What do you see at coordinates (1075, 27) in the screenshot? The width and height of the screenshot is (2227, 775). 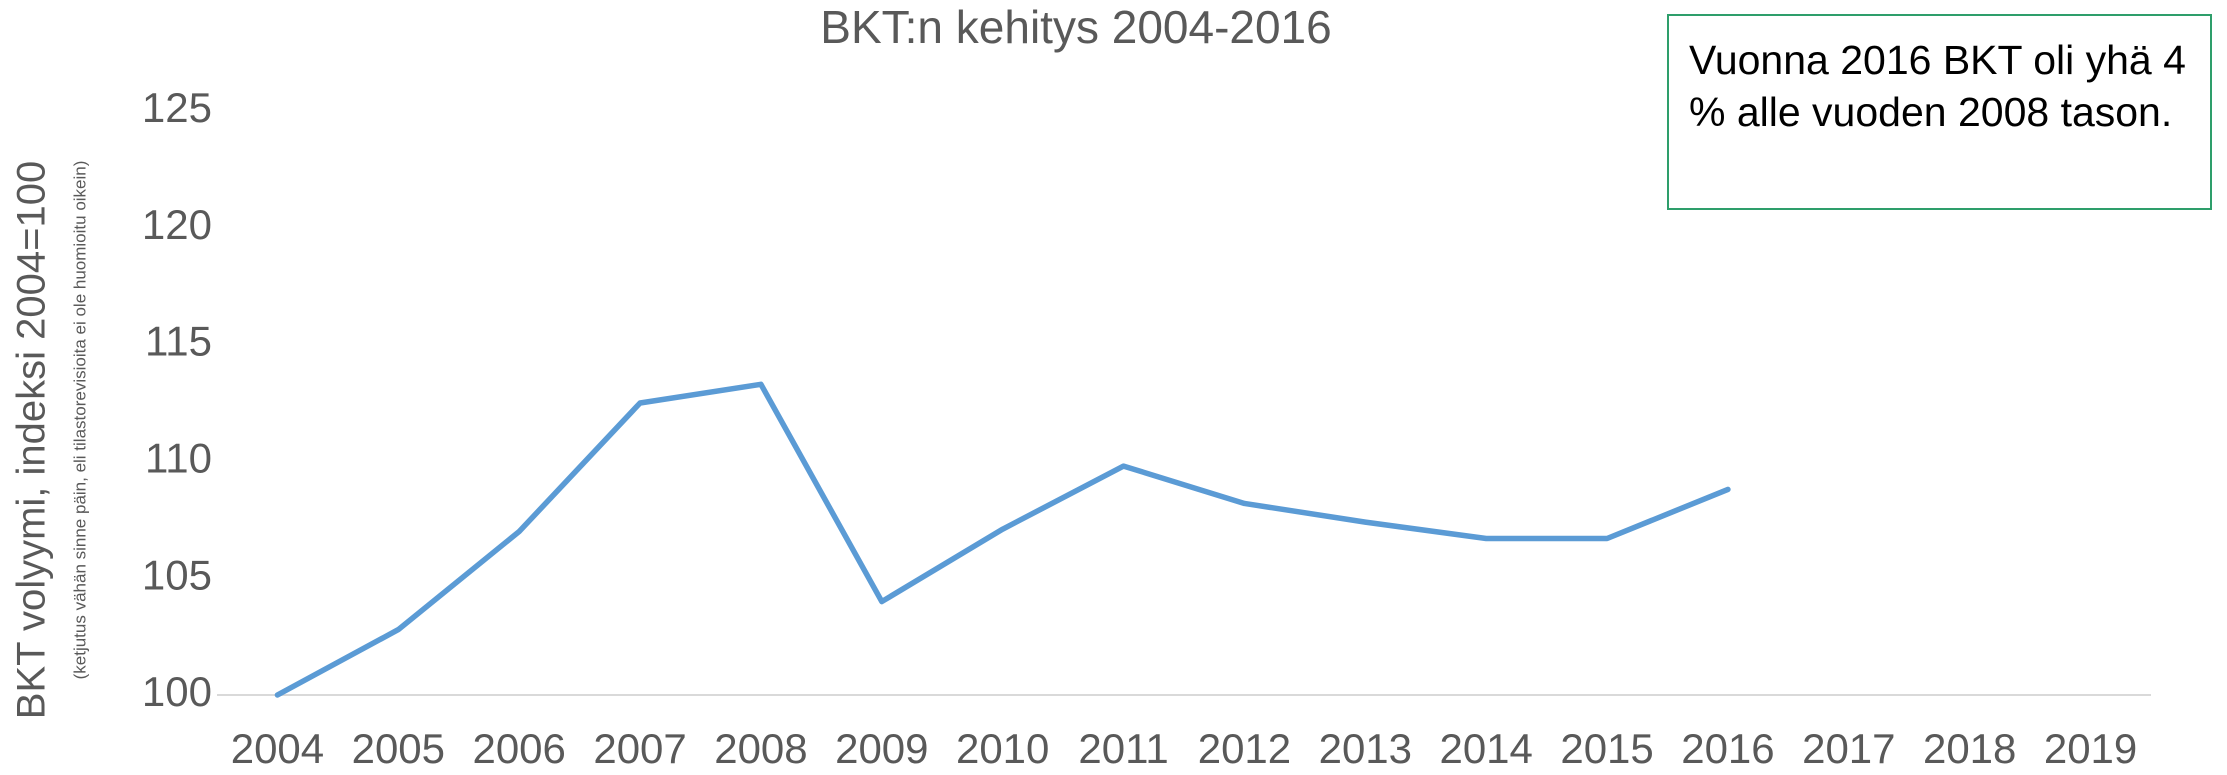 I see `chart-title: BKT:n kehitys 2004-2016` at bounding box center [1075, 27].